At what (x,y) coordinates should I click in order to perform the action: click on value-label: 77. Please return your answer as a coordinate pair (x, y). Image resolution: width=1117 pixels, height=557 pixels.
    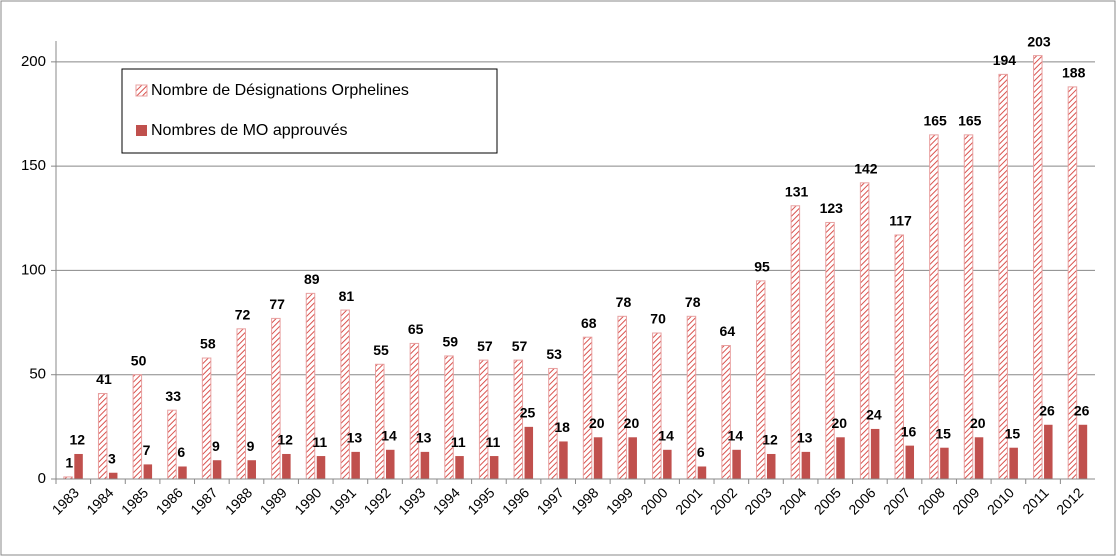
    Looking at the image, I should click on (277, 304).